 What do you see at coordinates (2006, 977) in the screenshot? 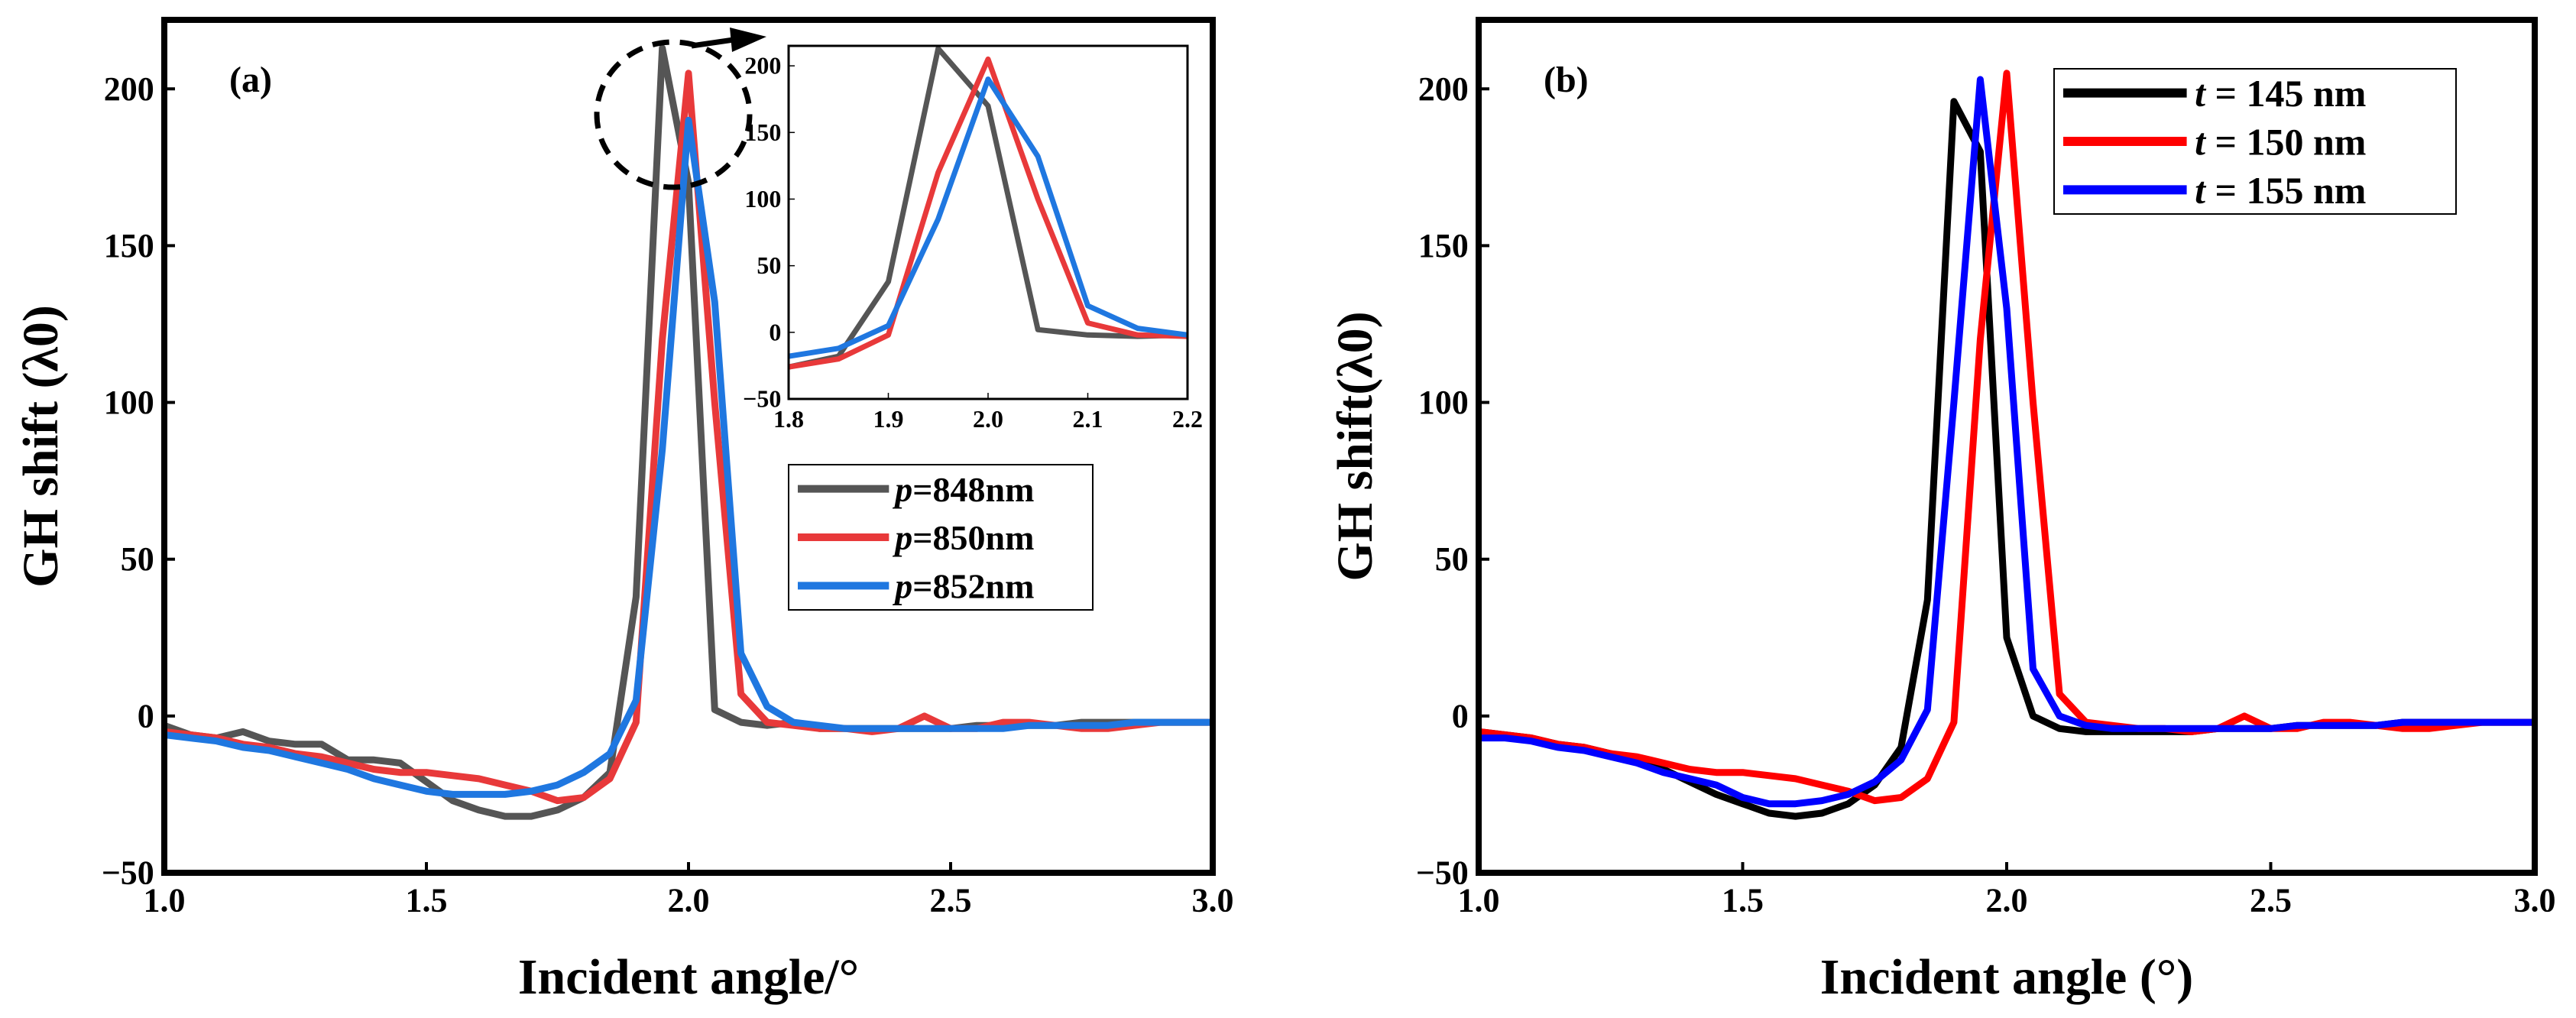
I see `x-axis-title: Incident angle (°)` at bounding box center [2006, 977].